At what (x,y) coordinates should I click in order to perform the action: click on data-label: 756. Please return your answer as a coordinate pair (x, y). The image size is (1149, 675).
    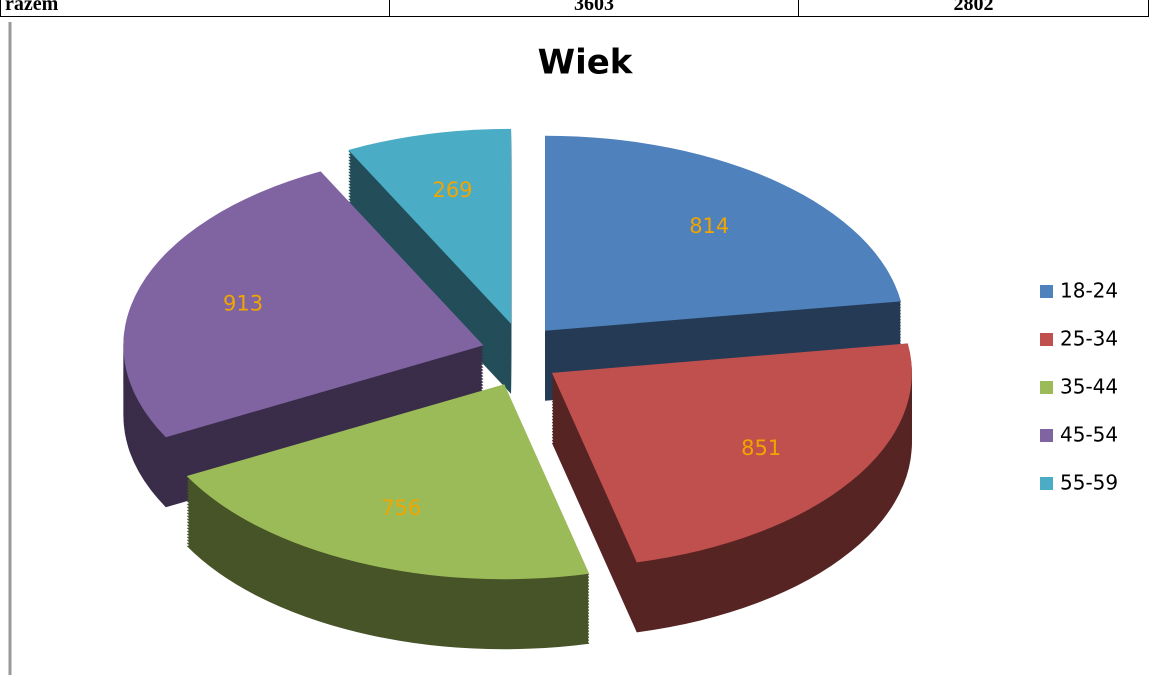
    Looking at the image, I should click on (401, 508).